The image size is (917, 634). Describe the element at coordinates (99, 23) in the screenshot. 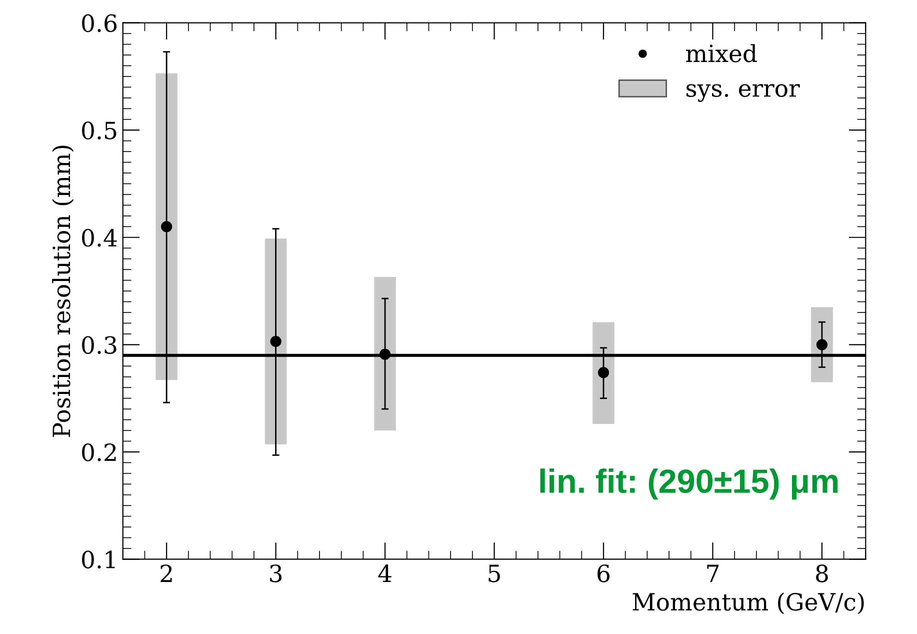

I see `y-tick-label: 0.6` at that location.